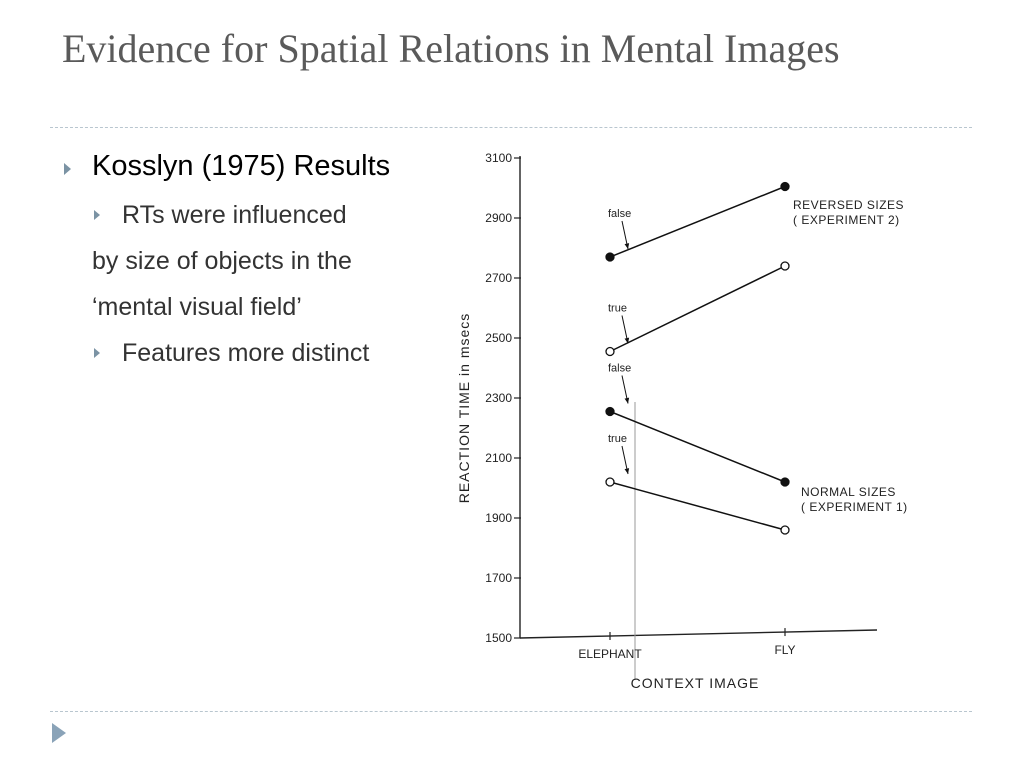 Image resolution: width=1024 pixels, height=768 pixels. What do you see at coordinates (241, 166) in the screenshot?
I see `bullet-text: Kosslyn (1975) Results` at bounding box center [241, 166].